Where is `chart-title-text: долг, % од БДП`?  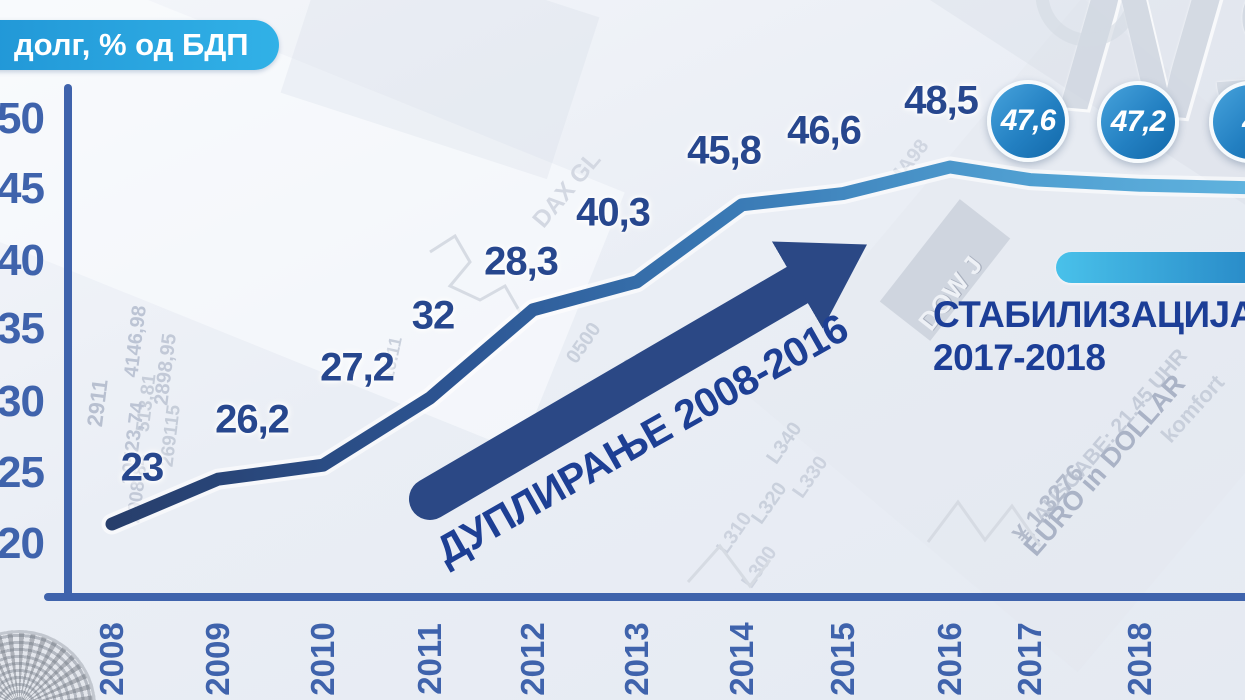 chart-title-text: долг, % од БДП is located at coordinates (131, 44).